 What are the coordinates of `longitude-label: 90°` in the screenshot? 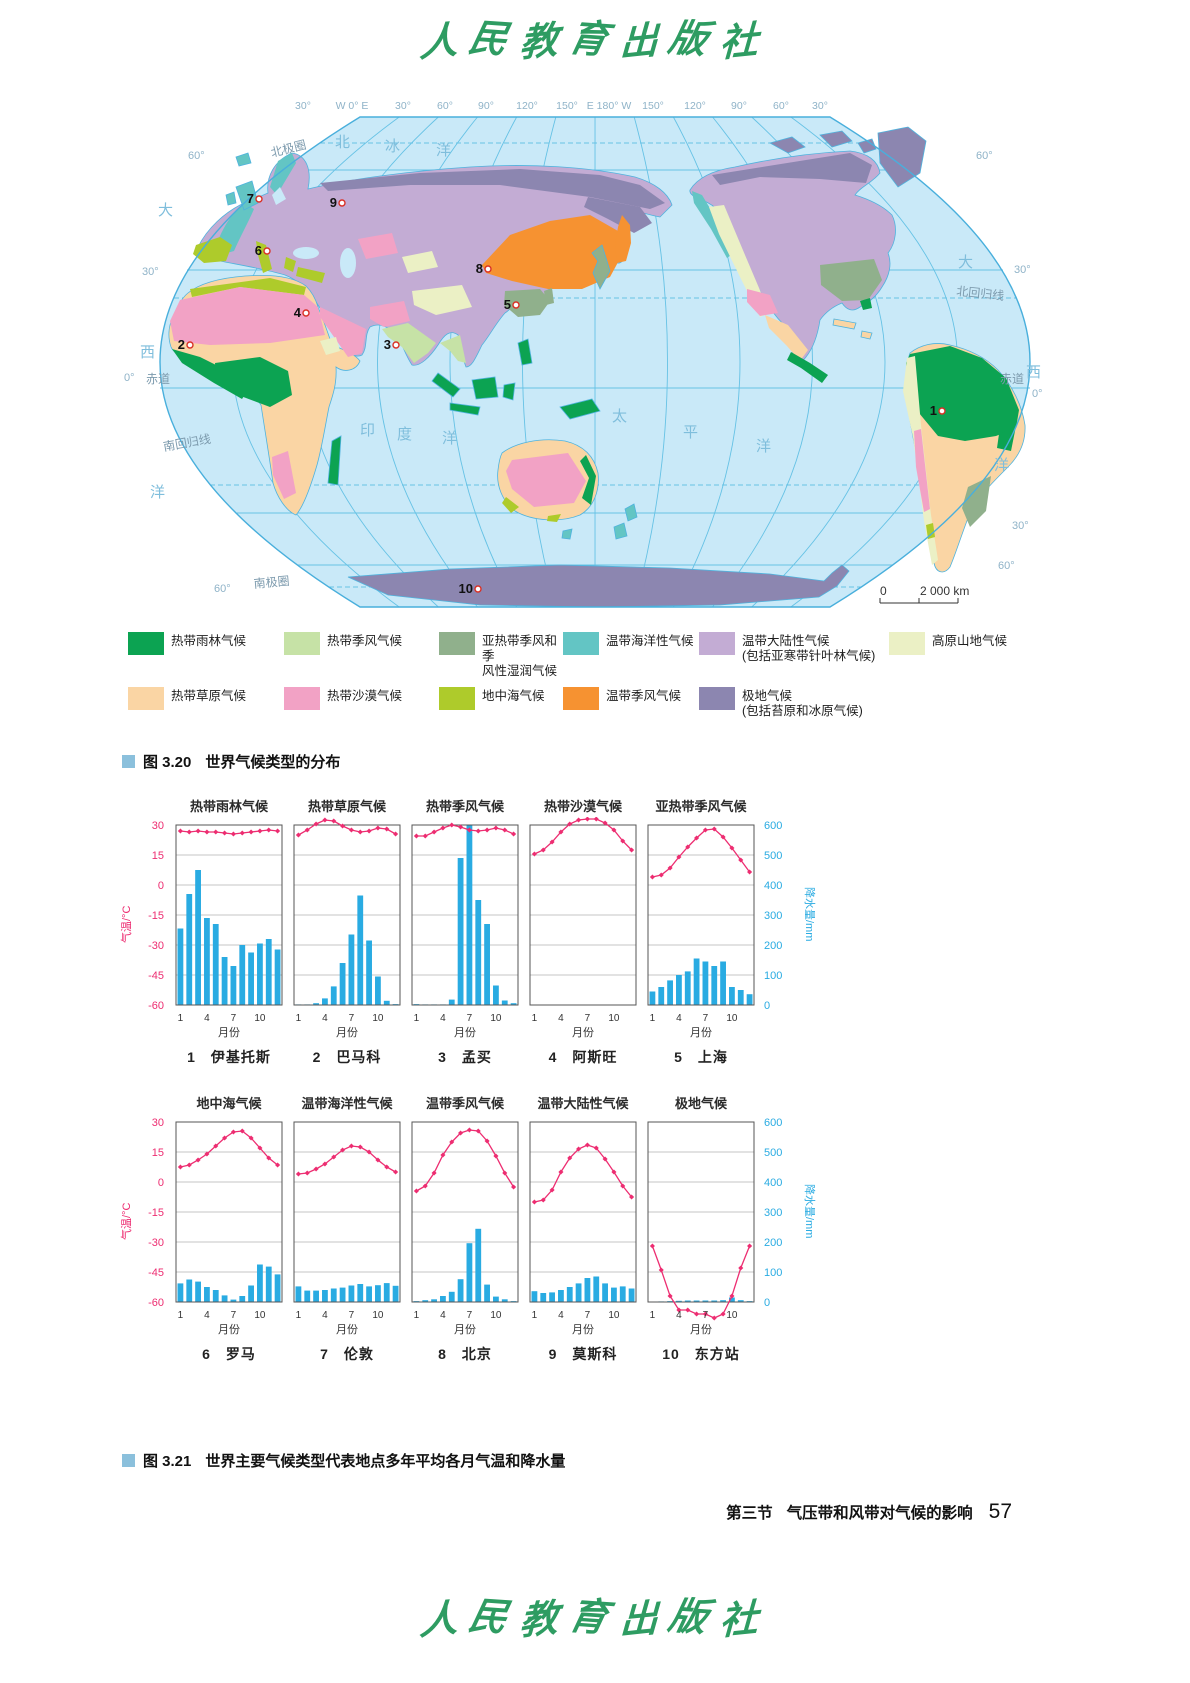 It's located at (486, 106).